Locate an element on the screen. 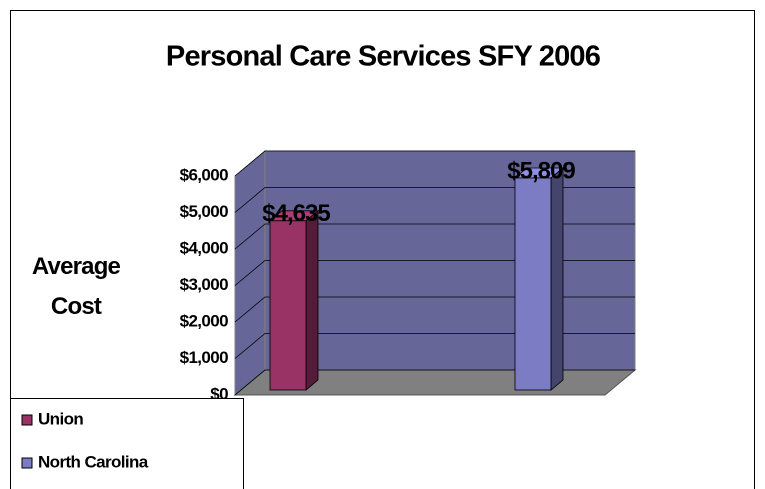 The height and width of the screenshot is (489, 765). legend-label: North Carolina is located at coordinates (93, 461).